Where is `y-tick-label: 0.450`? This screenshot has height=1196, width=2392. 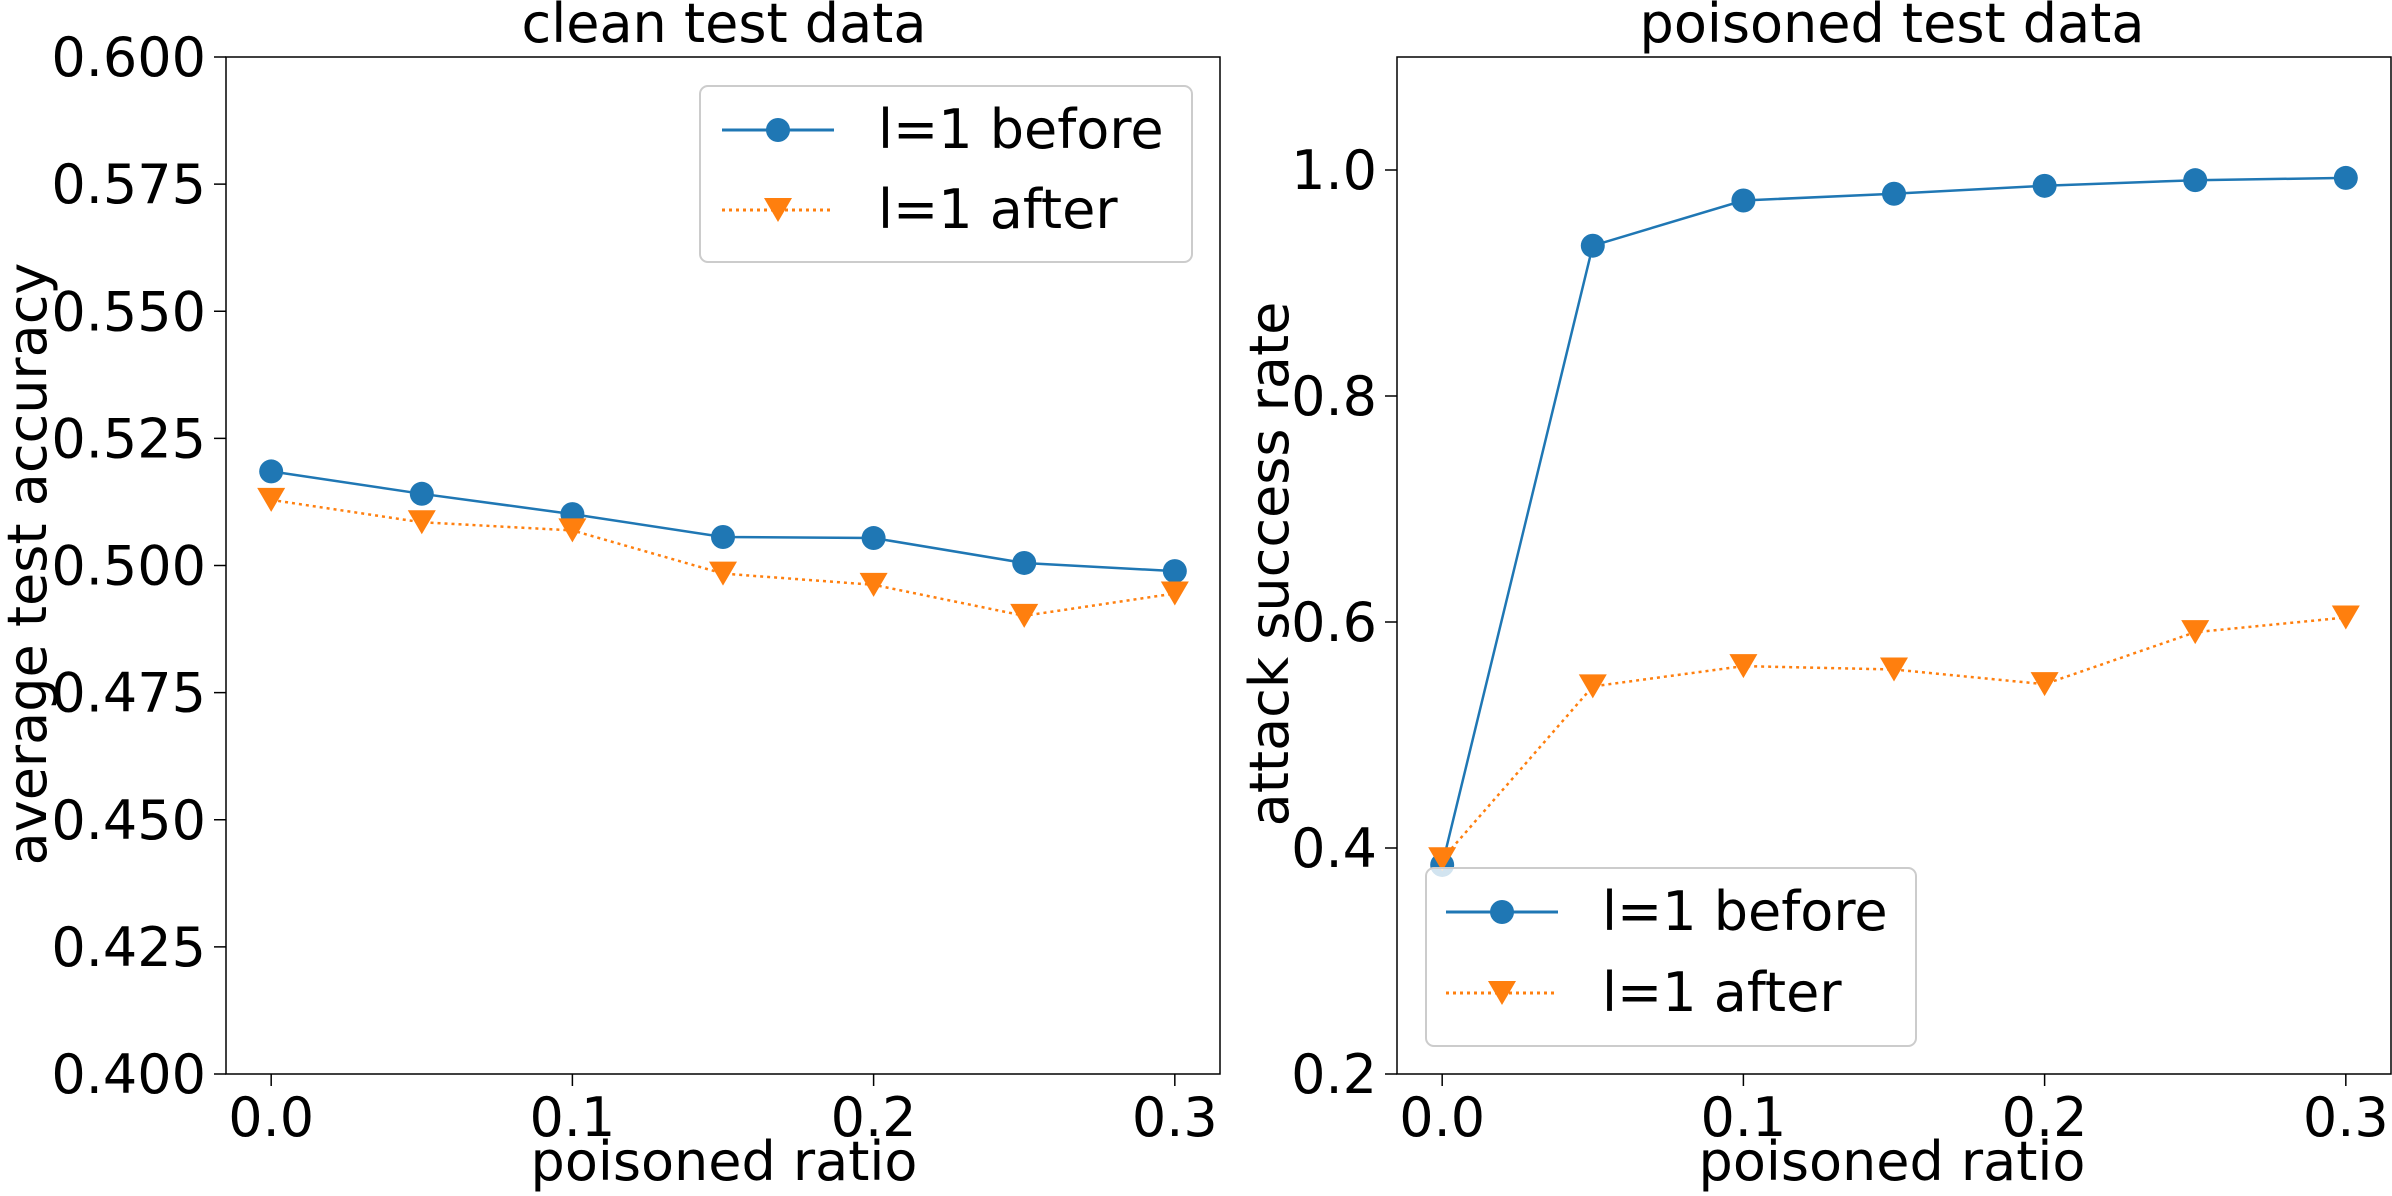 y-tick-label: 0.450 is located at coordinates (128, 820).